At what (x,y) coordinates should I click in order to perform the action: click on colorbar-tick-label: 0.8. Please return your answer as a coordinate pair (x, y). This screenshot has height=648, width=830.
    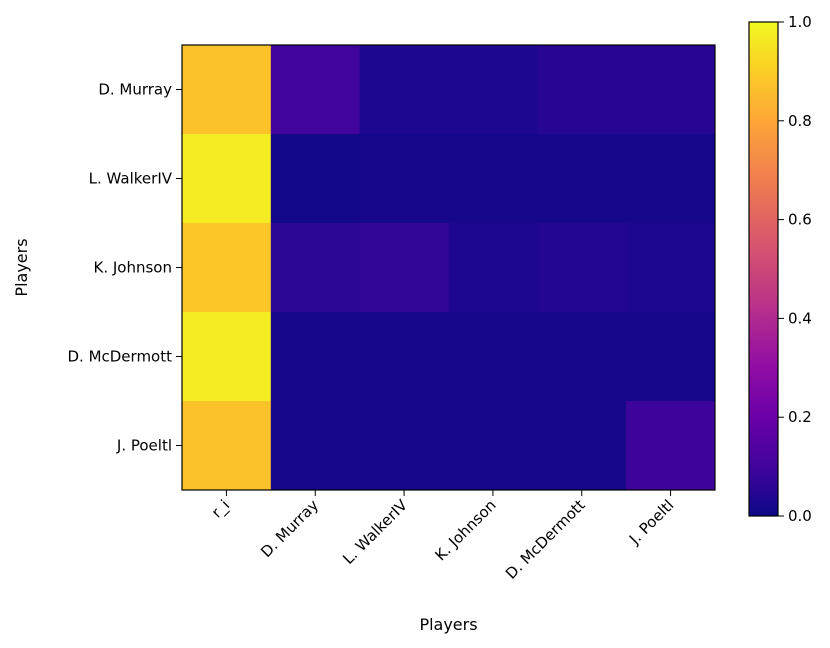
    Looking at the image, I should click on (800, 121).